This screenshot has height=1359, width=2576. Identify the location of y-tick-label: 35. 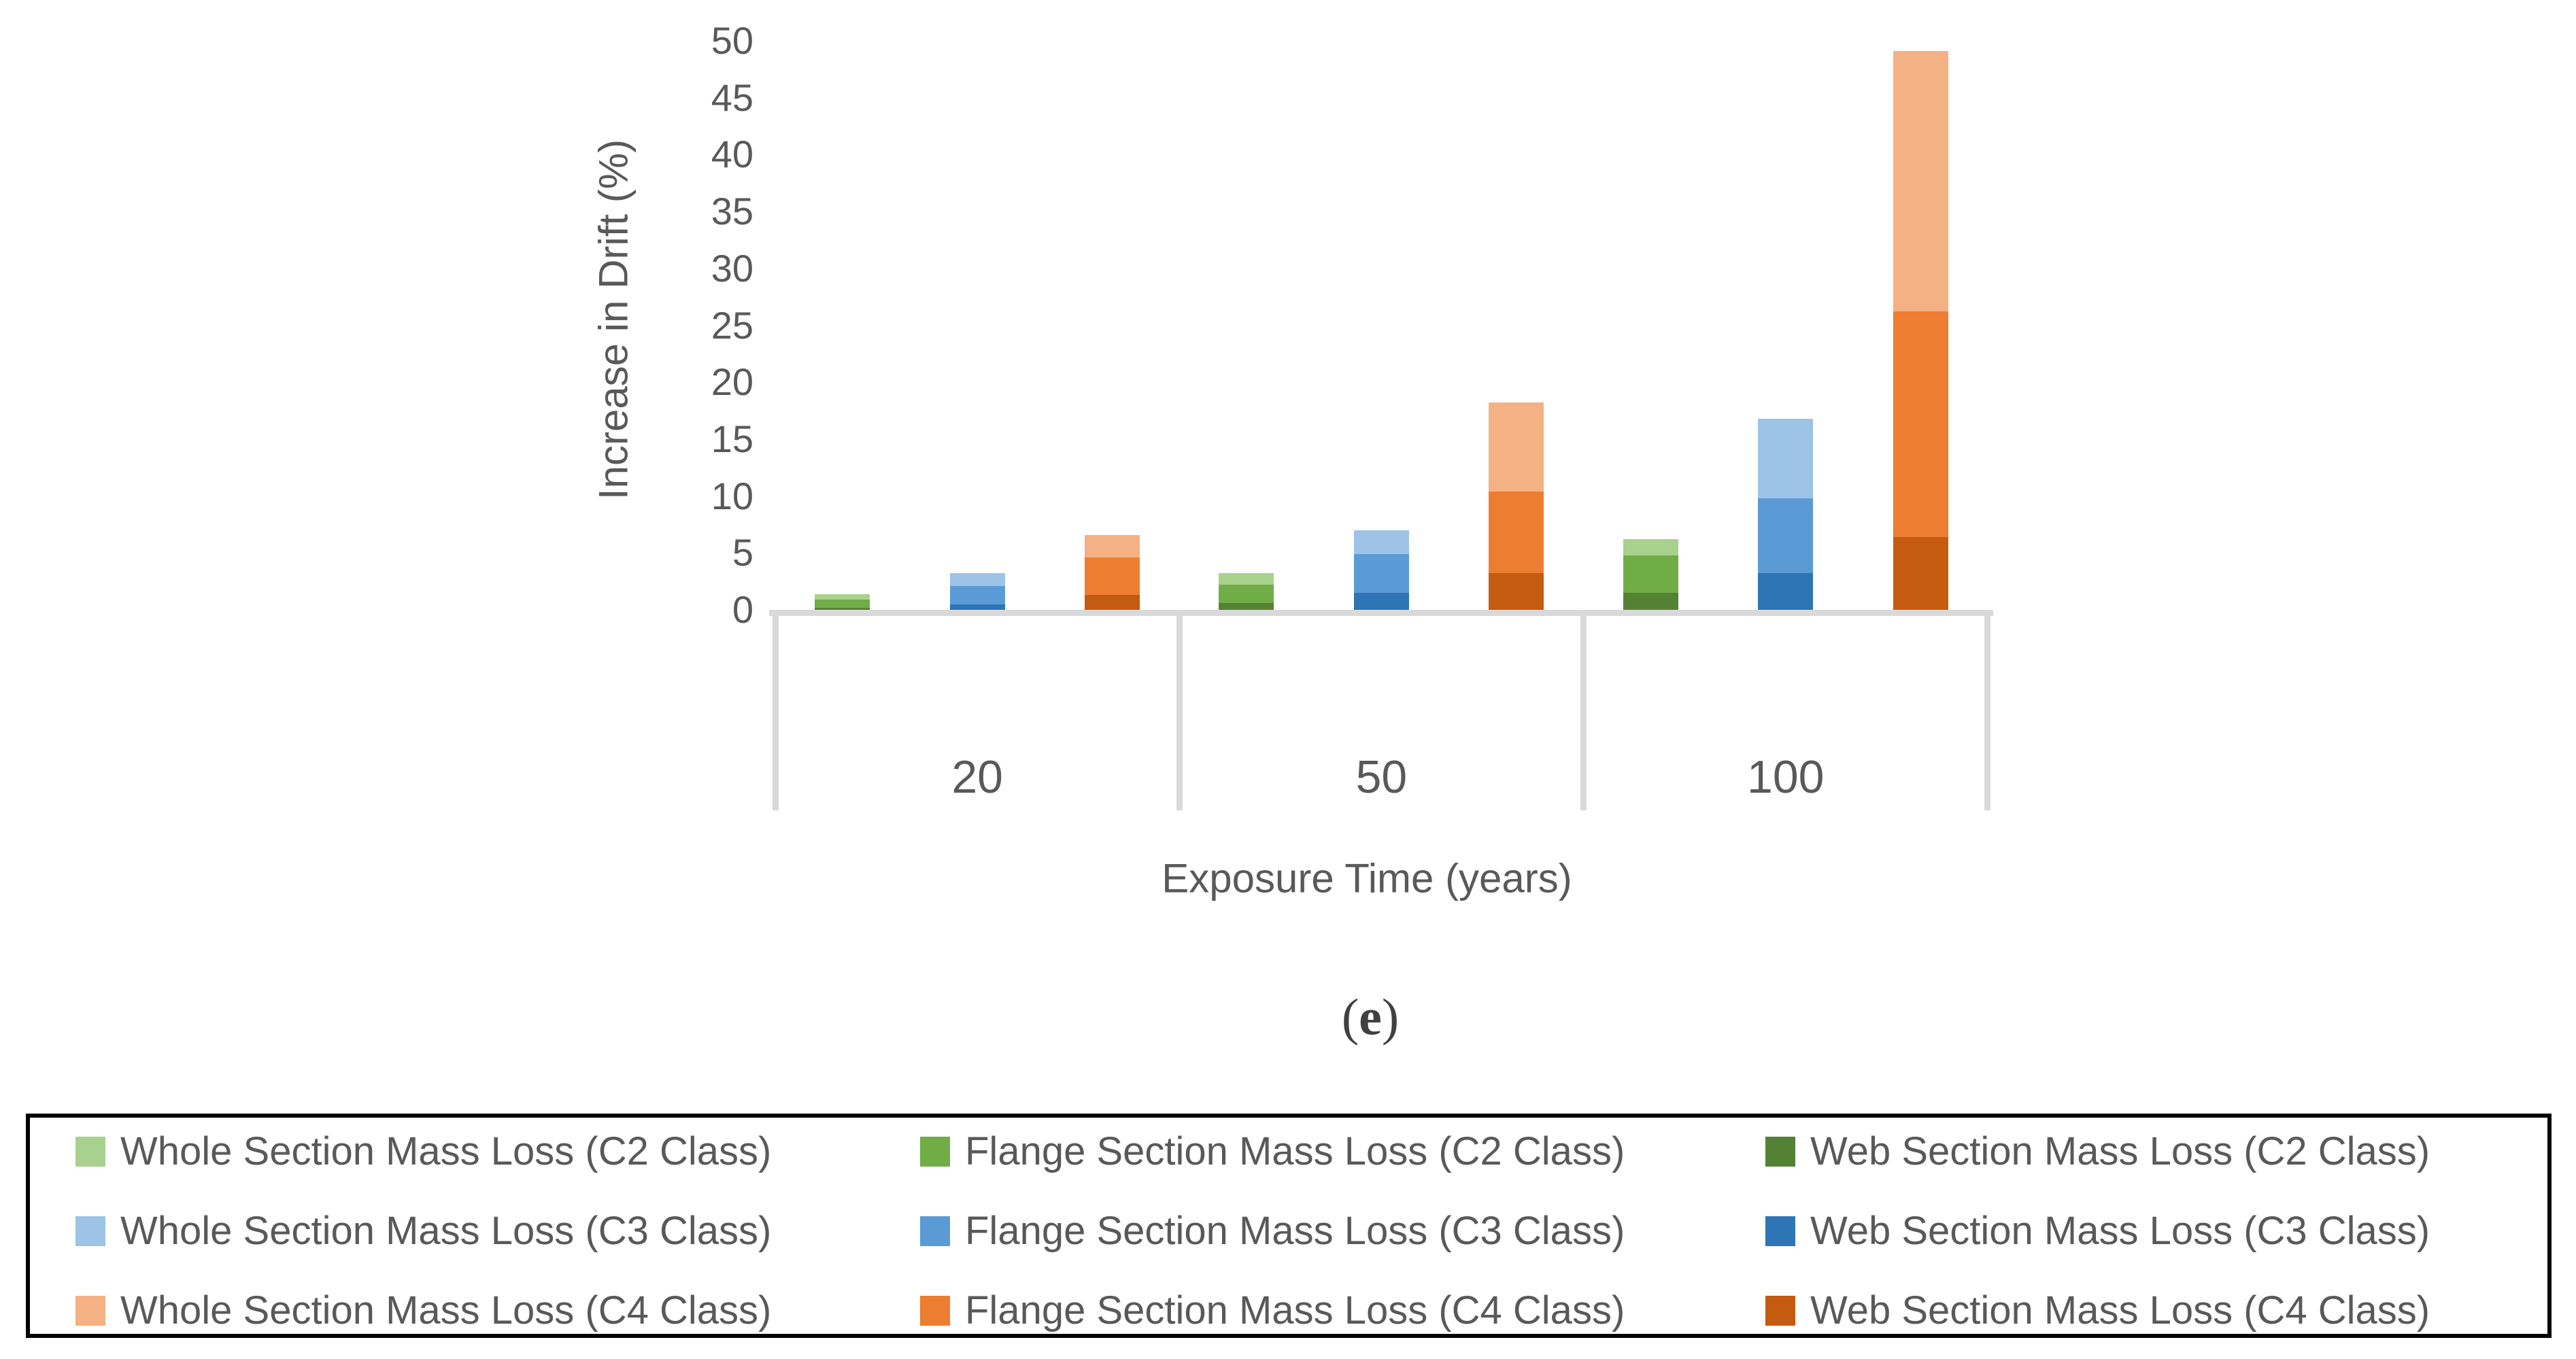
(732, 211).